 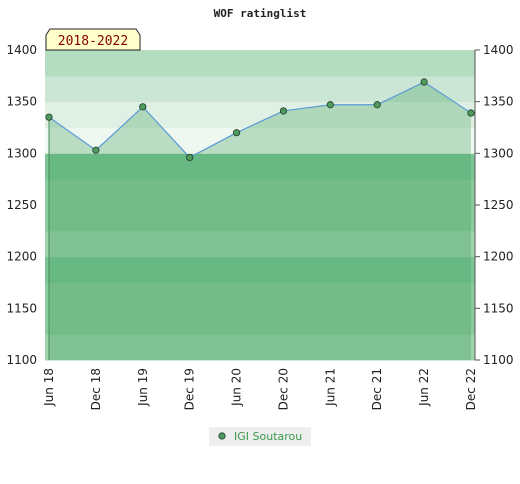 I want to click on y-tick-label: 1250, so click(x=21, y=205).